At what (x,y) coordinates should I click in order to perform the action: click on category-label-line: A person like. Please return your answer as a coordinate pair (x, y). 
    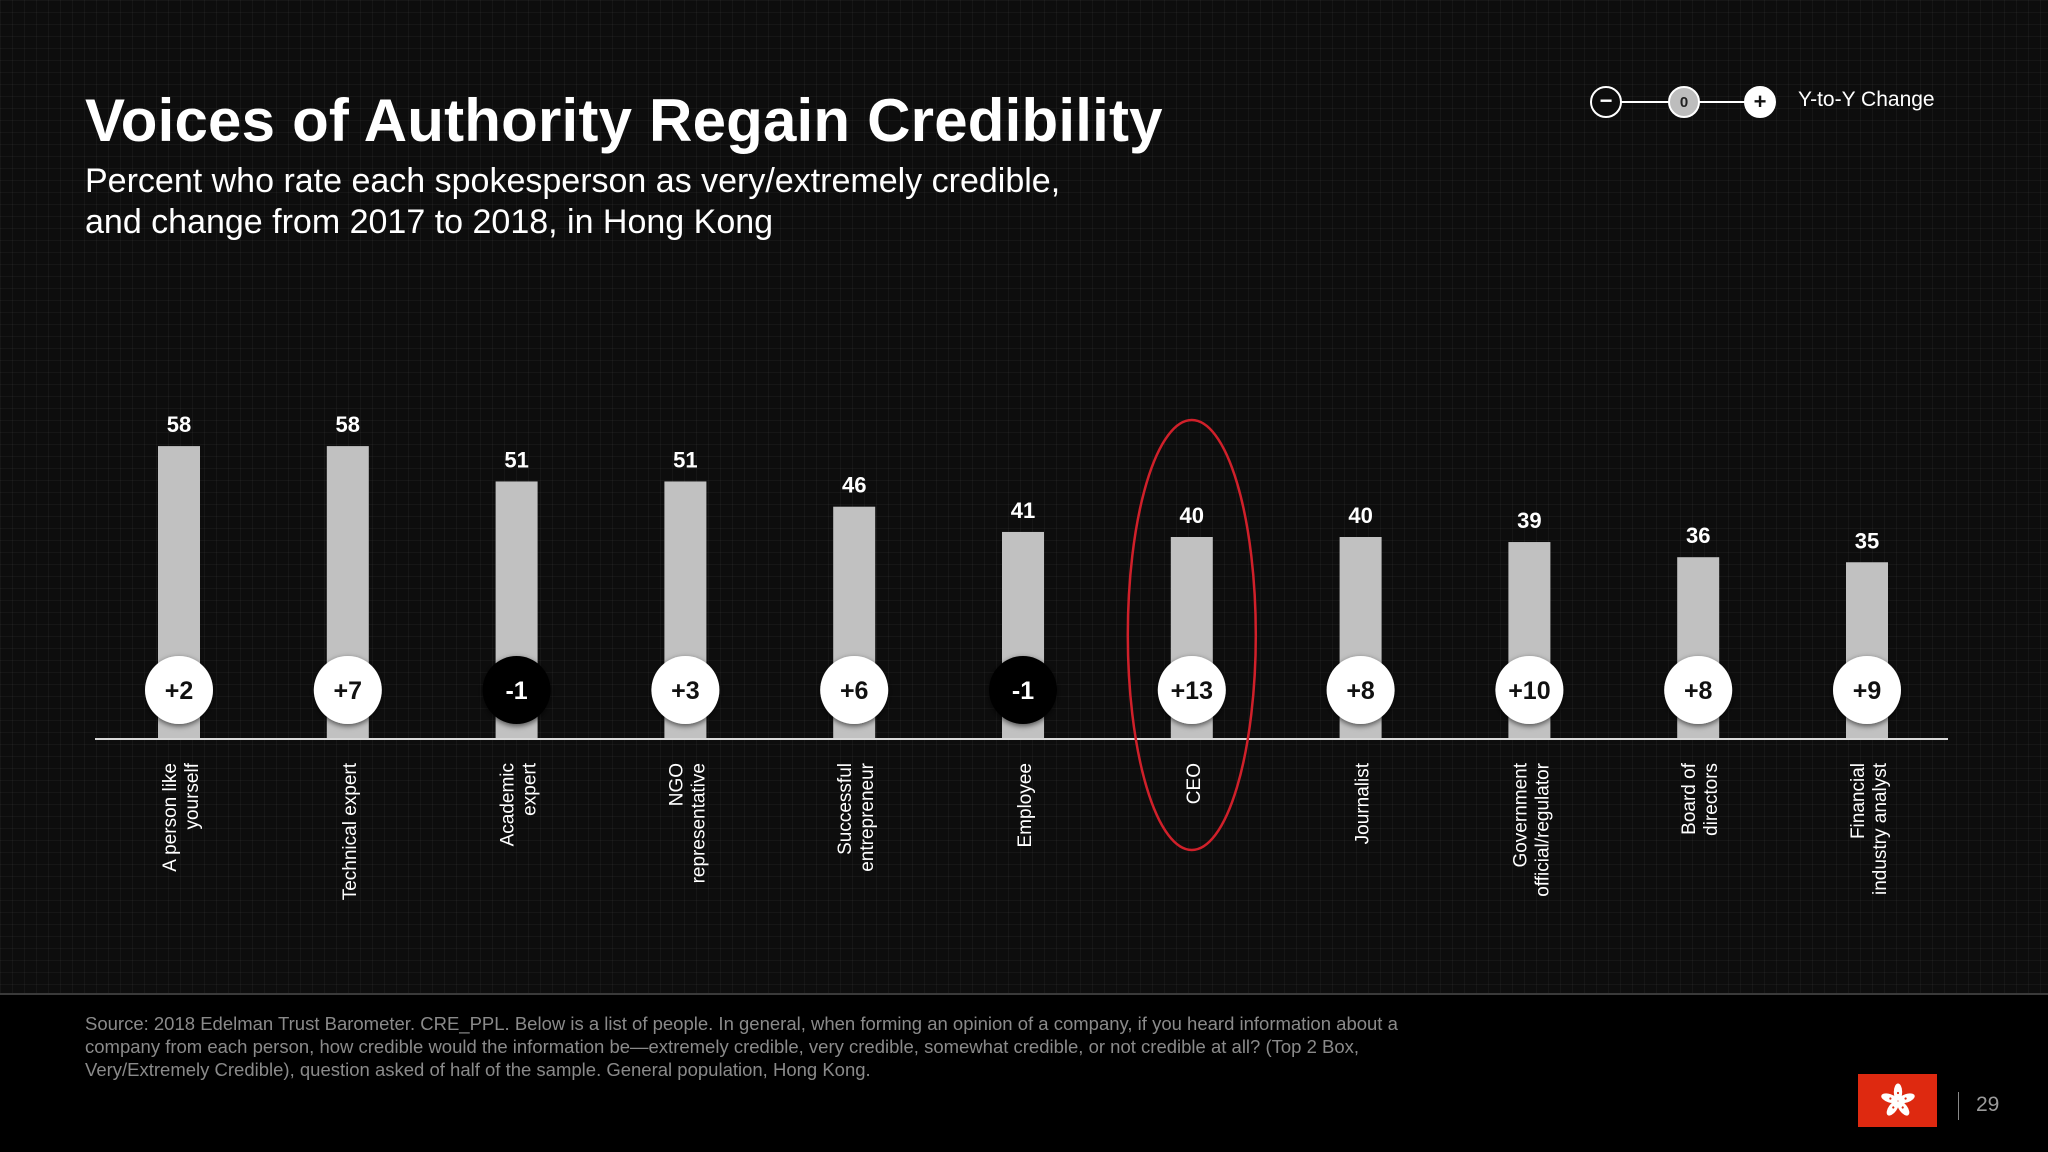
    Looking at the image, I should click on (170, 817).